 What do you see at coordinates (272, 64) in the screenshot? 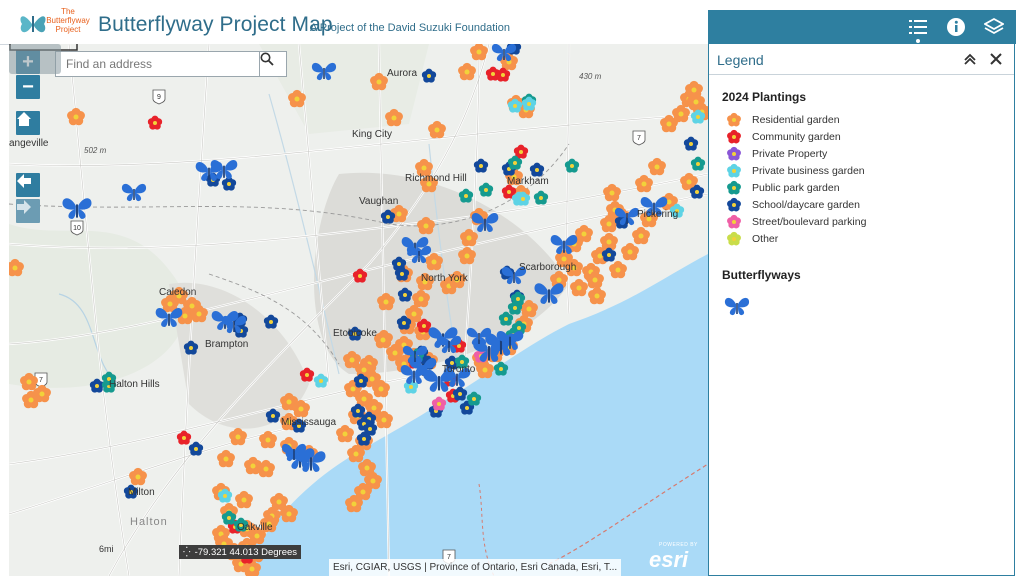
I see `search-button` at bounding box center [272, 64].